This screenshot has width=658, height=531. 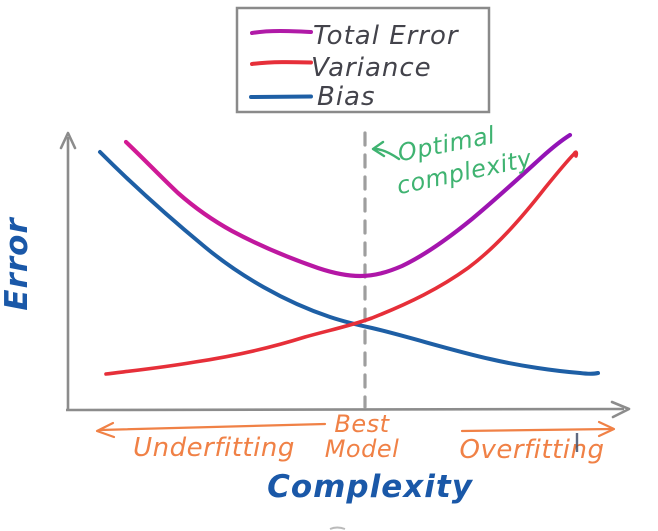 What do you see at coordinates (214, 448) in the screenshot?
I see `underfitting-label: Underfitting` at bounding box center [214, 448].